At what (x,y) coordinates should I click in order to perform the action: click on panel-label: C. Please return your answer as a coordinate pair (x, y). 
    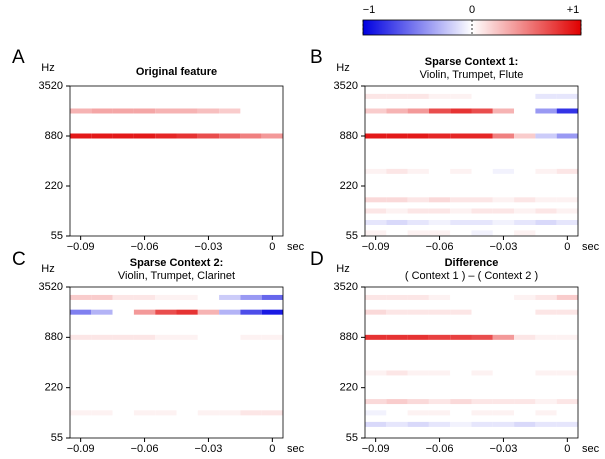
    Looking at the image, I should click on (19, 259).